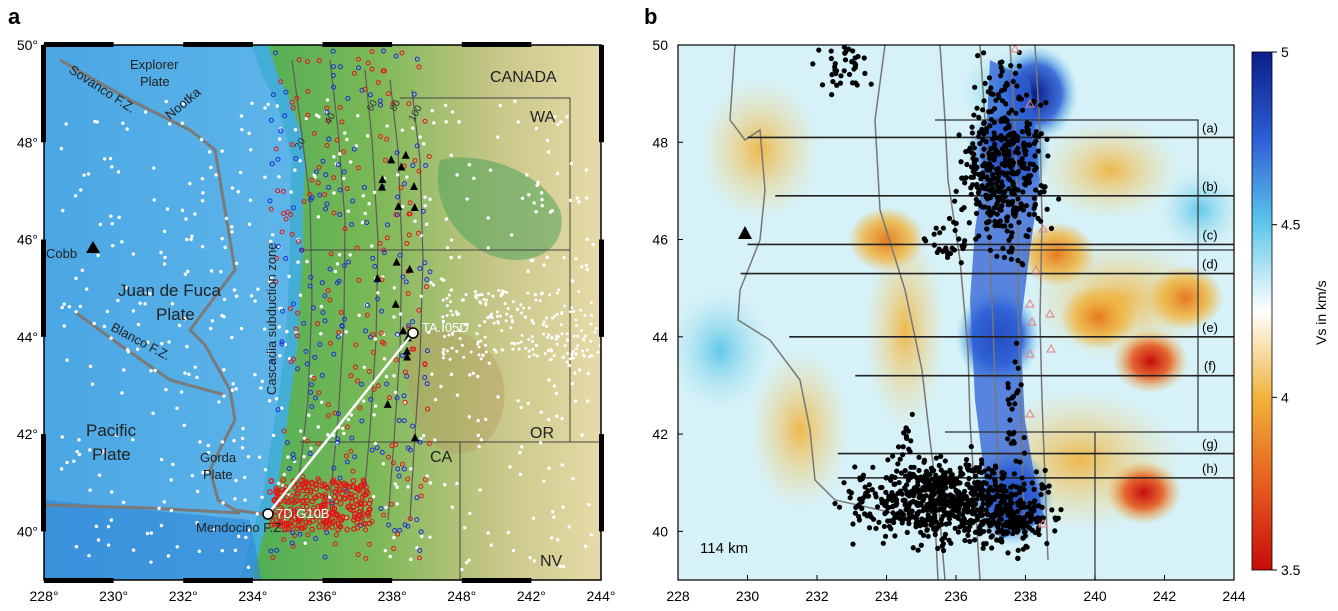 The image size is (1338, 611). What do you see at coordinates (1209, 234) in the screenshot?
I see `profile-label: (c)` at bounding box center [1209, 234].